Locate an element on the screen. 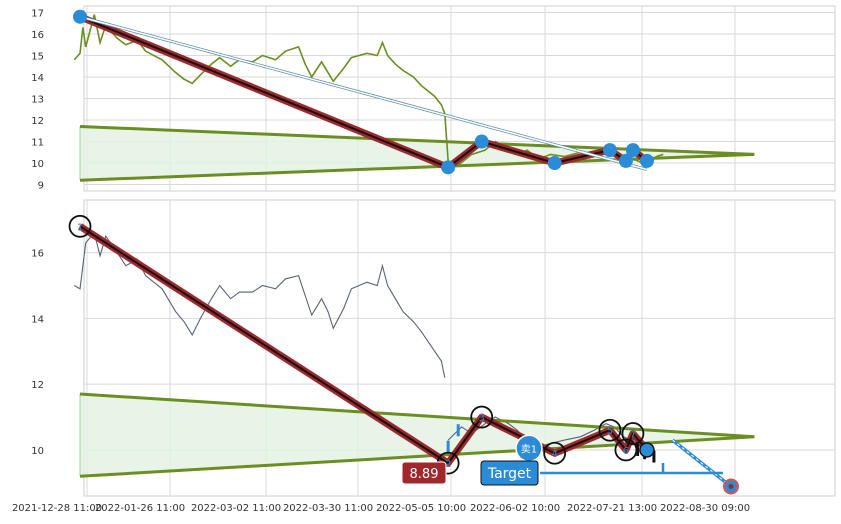 Image resolution: width=841 pixels, height=524 pixels. overview-ytick-label: 17 is located at coordinates (37, 13).